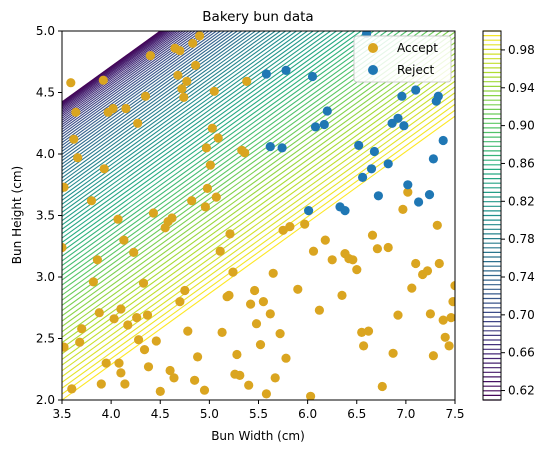 The image size is (552, 453). What do you see at coordinates (45, 154) in the screenshot?
I see `y-tick-label: 4.0` at bounding box center [45, 154].